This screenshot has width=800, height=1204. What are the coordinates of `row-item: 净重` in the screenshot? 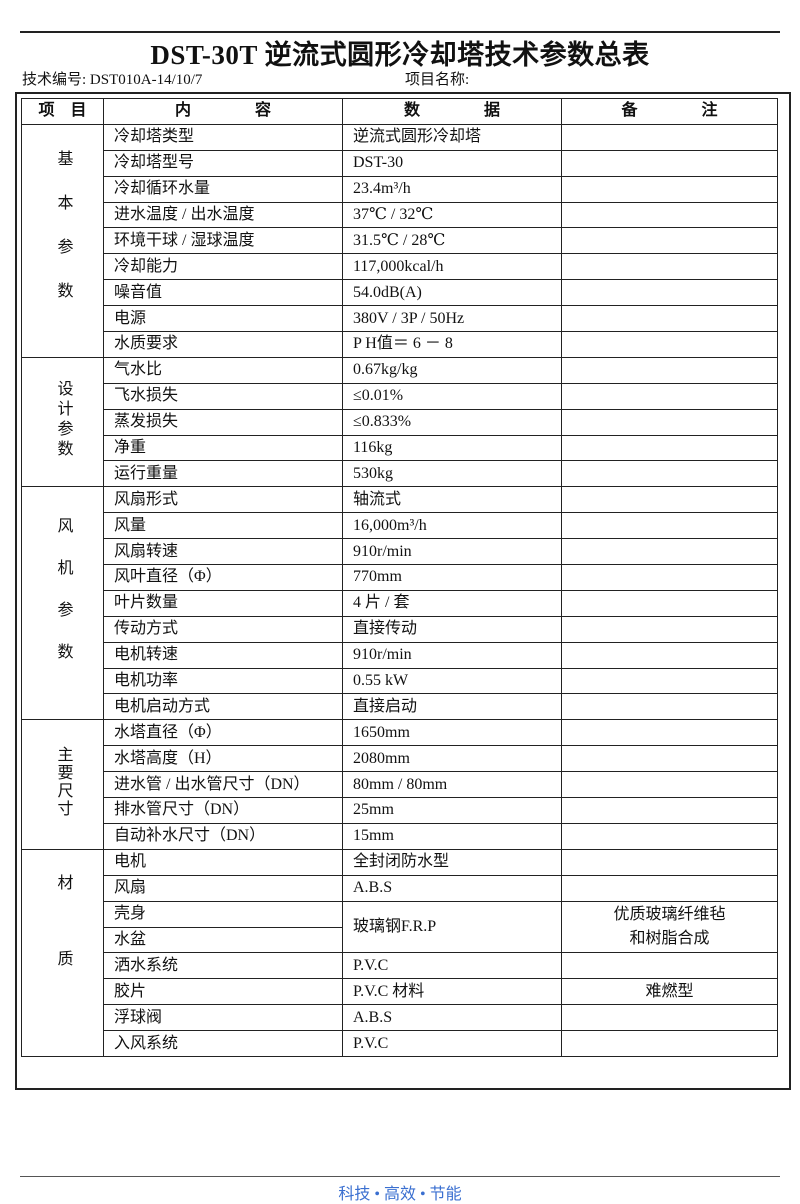 It's located at (223, 448).